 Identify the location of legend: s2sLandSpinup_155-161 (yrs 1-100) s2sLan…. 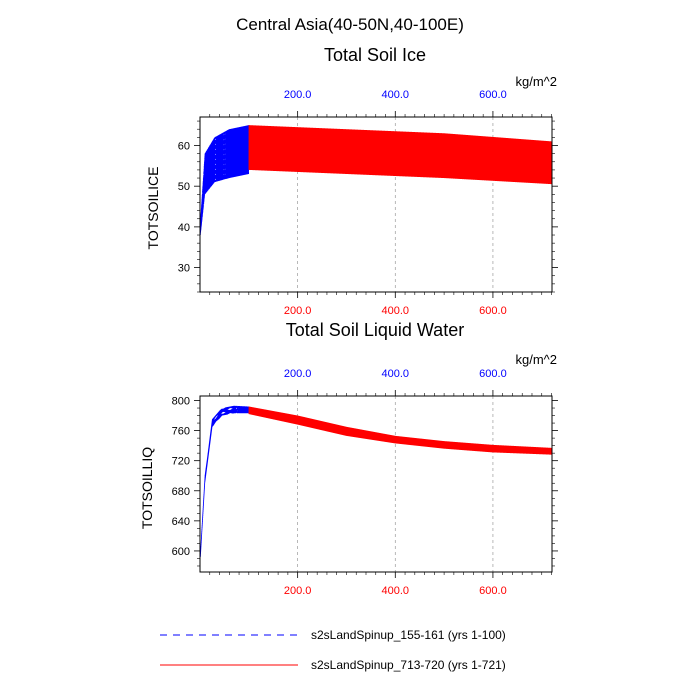
(333, 650).